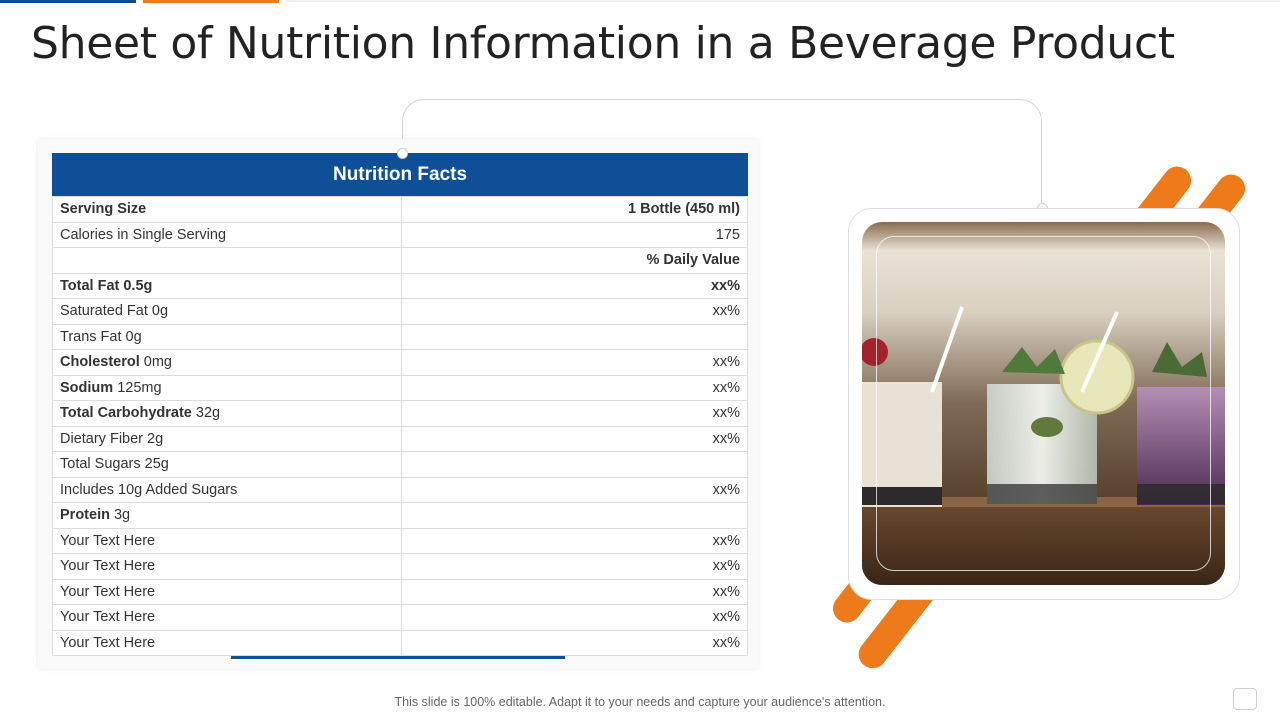 This screenshot has width=1280, height=720. Describe the element at coordinates (227, 260) in the screenshot. I see `row-label-cell` at that location.